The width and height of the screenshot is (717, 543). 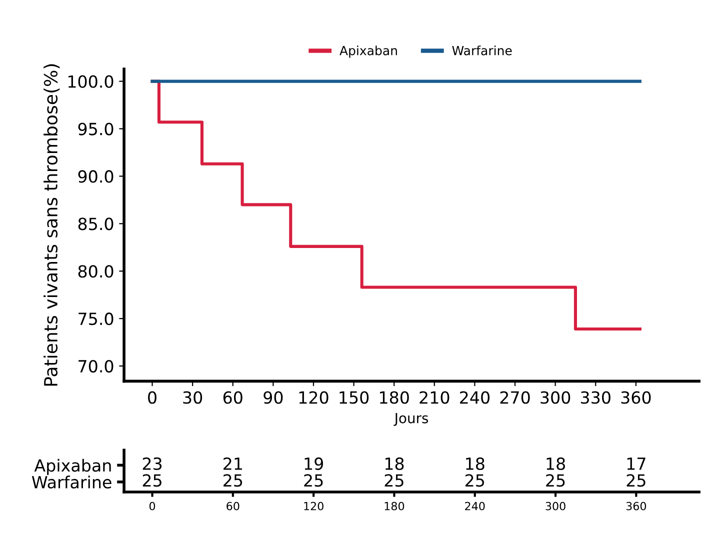 What do you see at coordinates (368, 52) in the screenshot?
I see `legend-label: Apixaban` at bounding box center [368, 52].